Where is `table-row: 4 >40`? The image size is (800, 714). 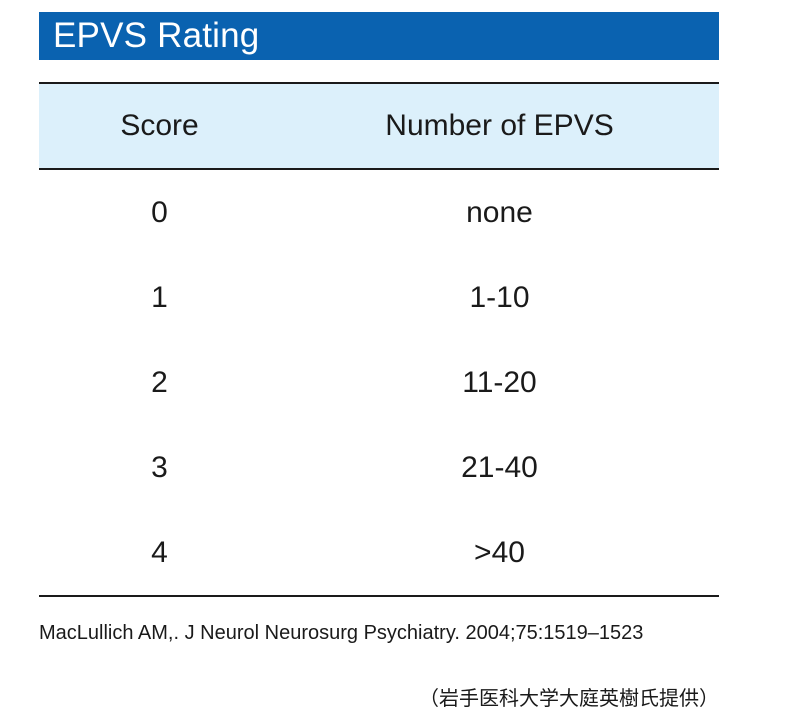 table-row: 4 >40 is located at coordinates (379, 552).